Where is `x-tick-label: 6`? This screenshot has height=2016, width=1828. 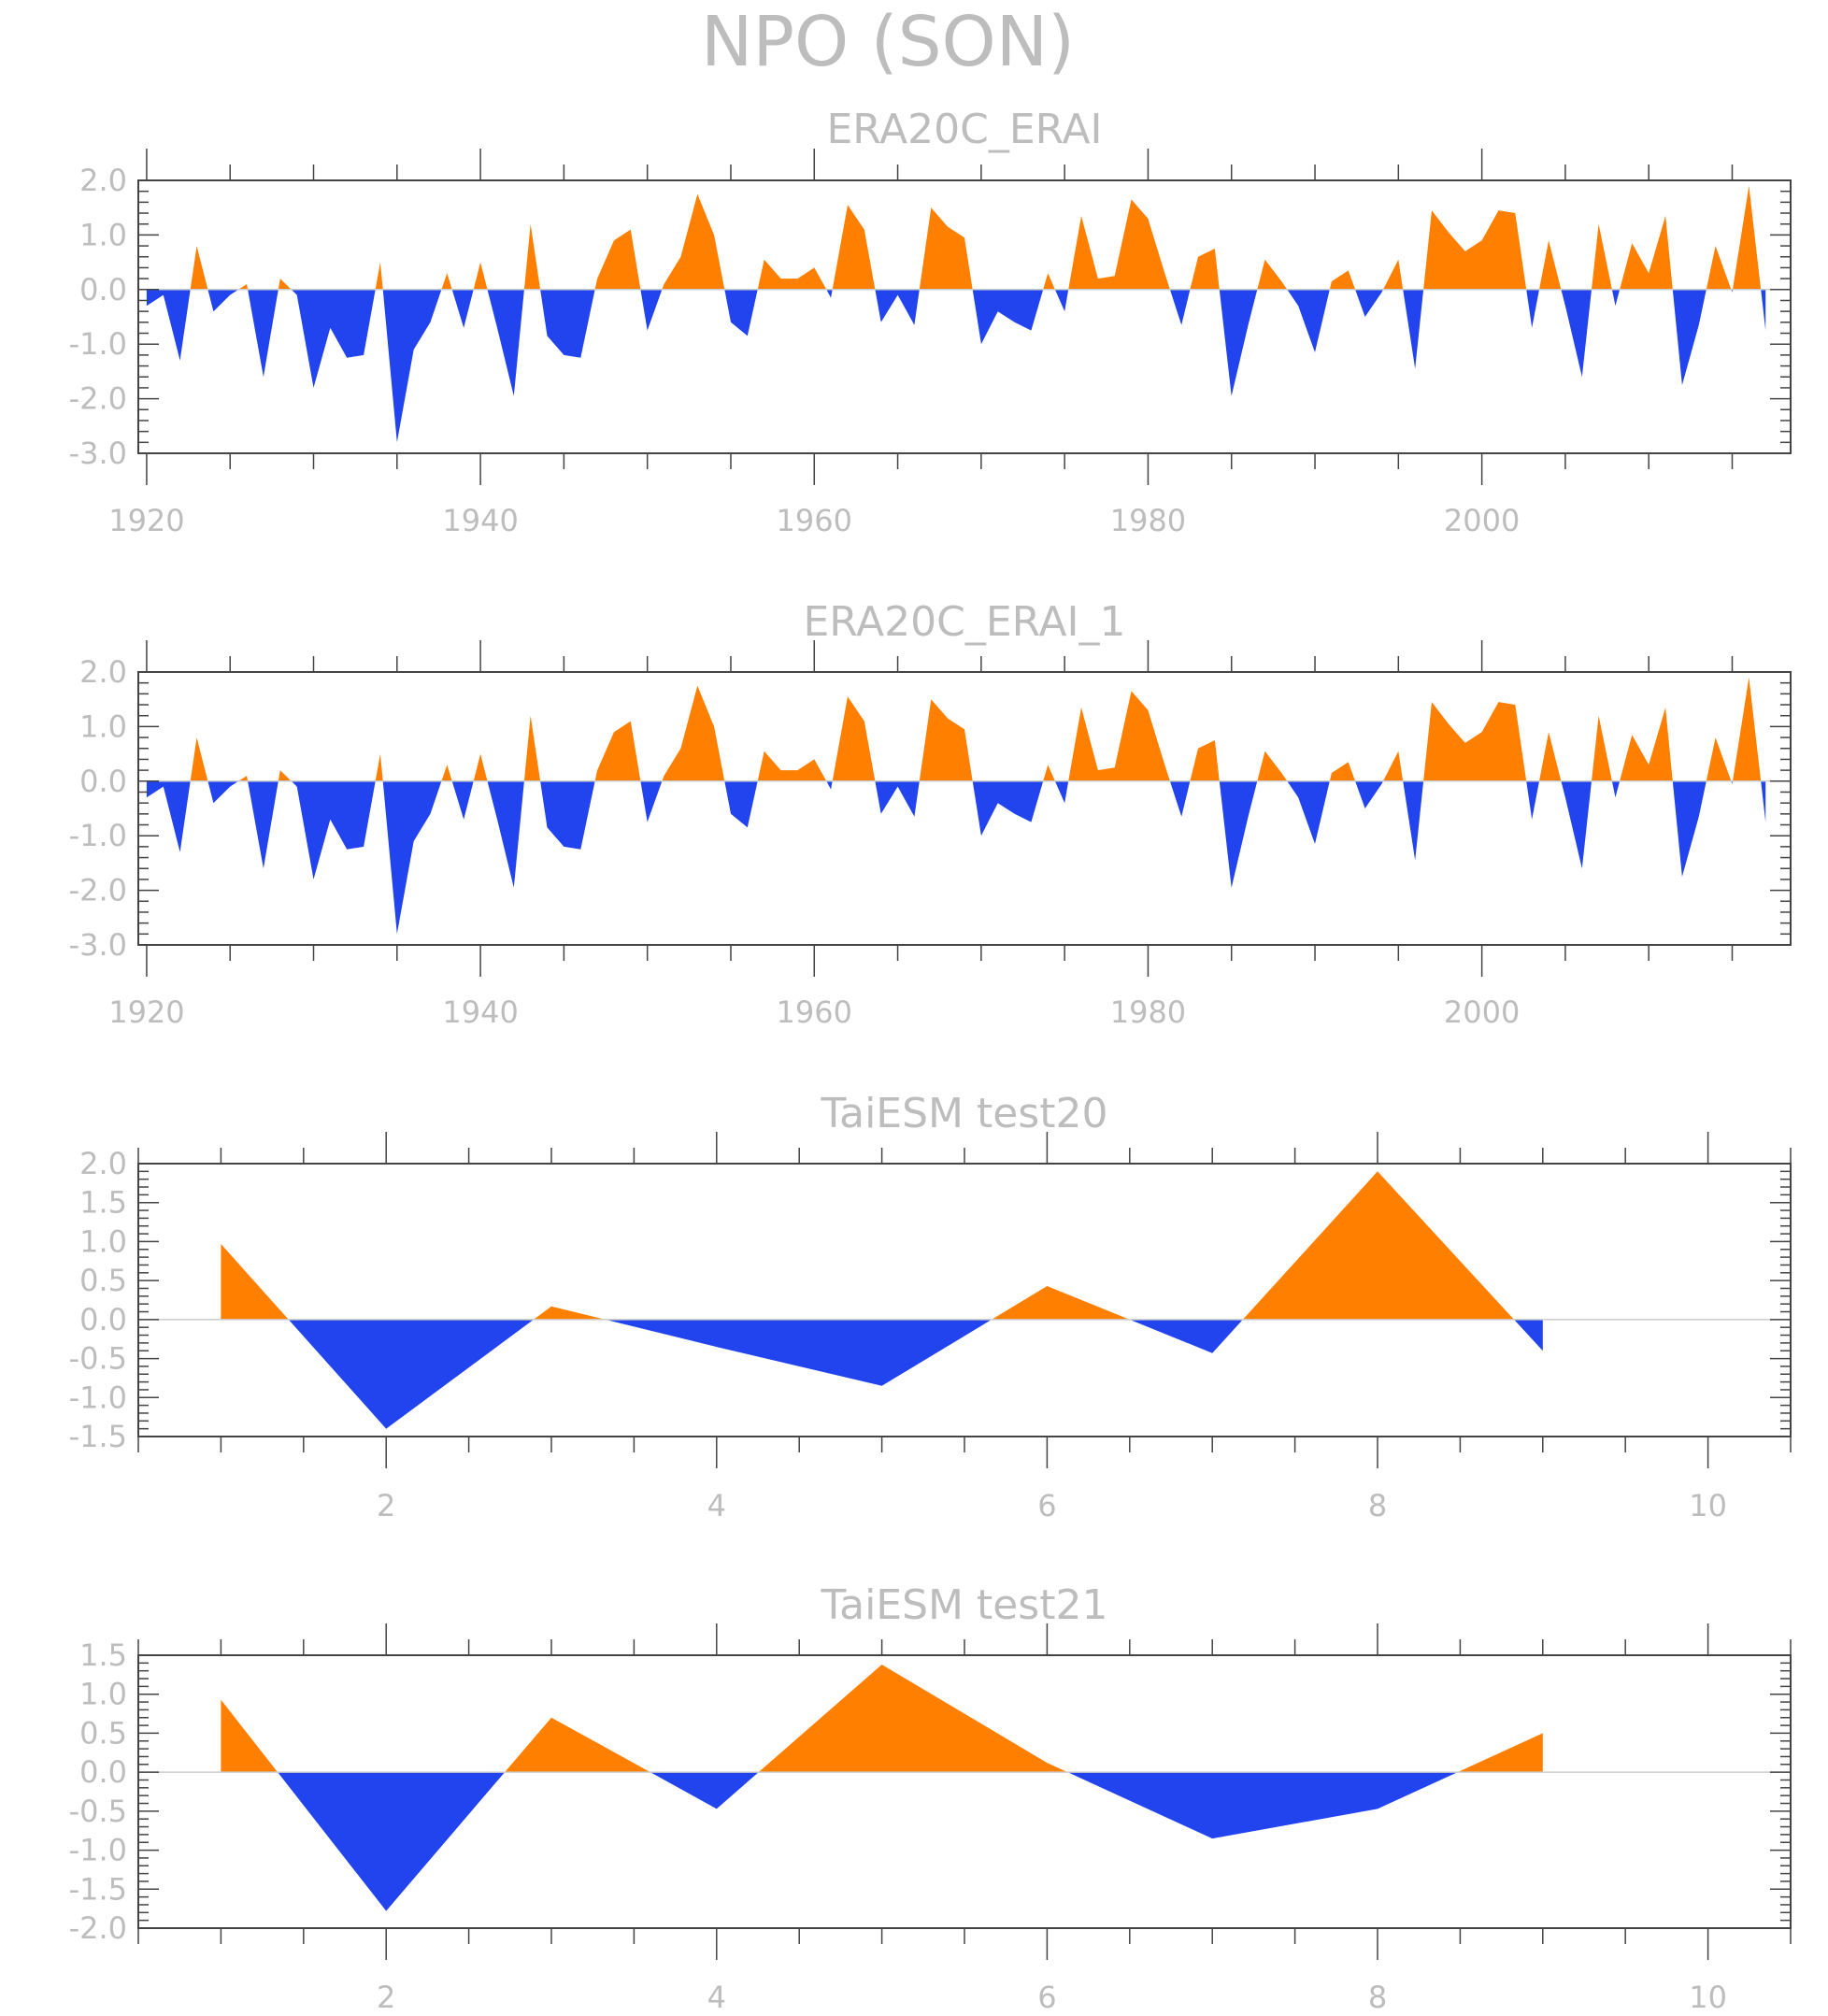 x-tick-label: 6 is located at coordinates (1046, 1997).